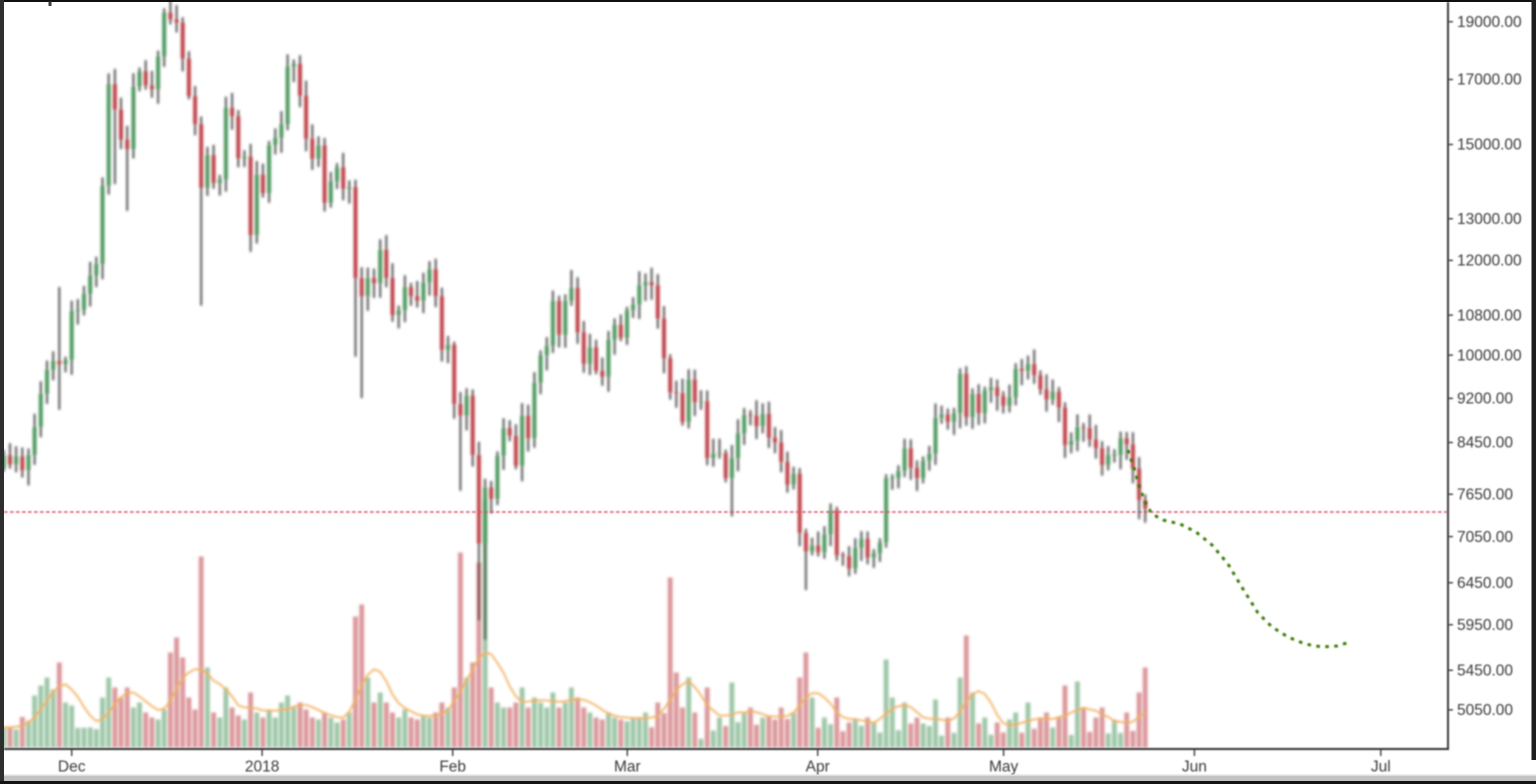  What do you see at coordinates (1489, 219) in the screenshot?
I see `svg-text: 13000.00` at bounding box center [1489, 219].